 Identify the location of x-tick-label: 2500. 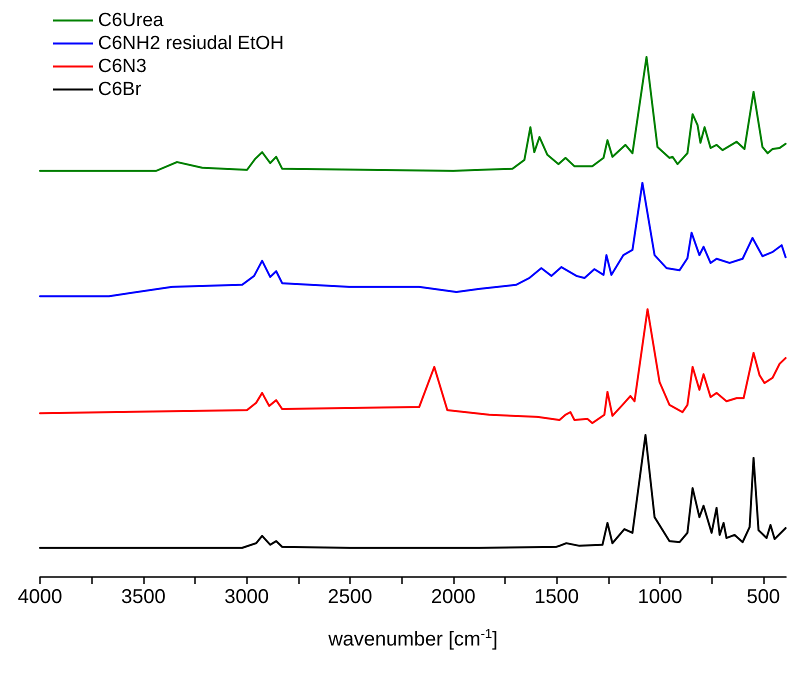
(350, 597).